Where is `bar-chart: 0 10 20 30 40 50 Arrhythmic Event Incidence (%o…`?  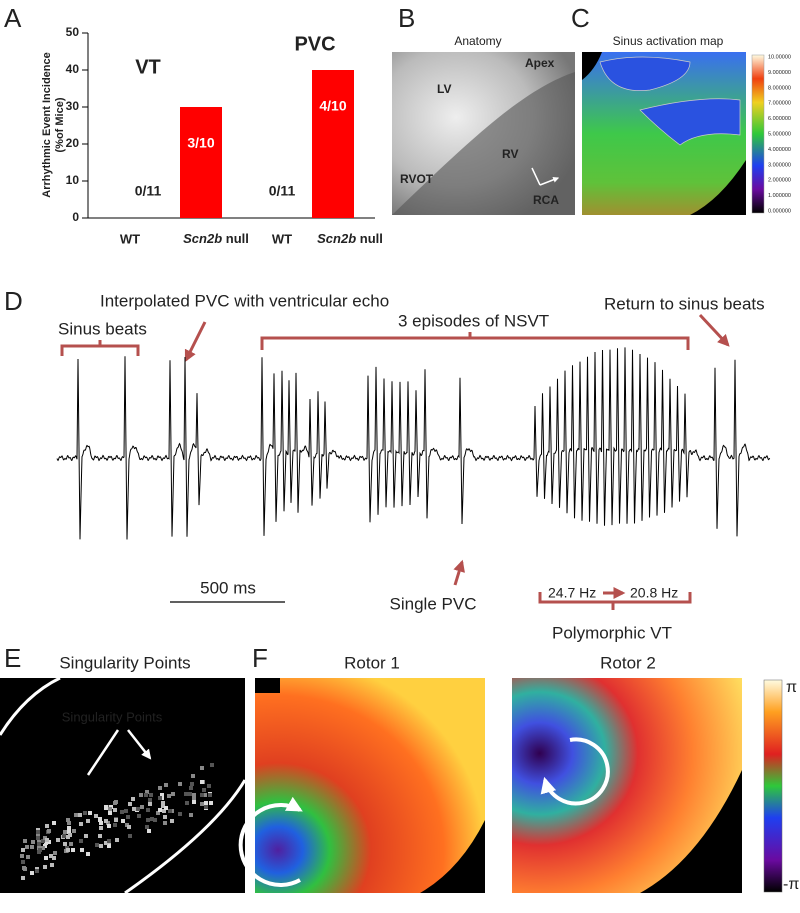
bar-chart: 0 10 20 30 40 50 Arrhythmic Event Incidence (%o… is located at coordinates (212, 135).